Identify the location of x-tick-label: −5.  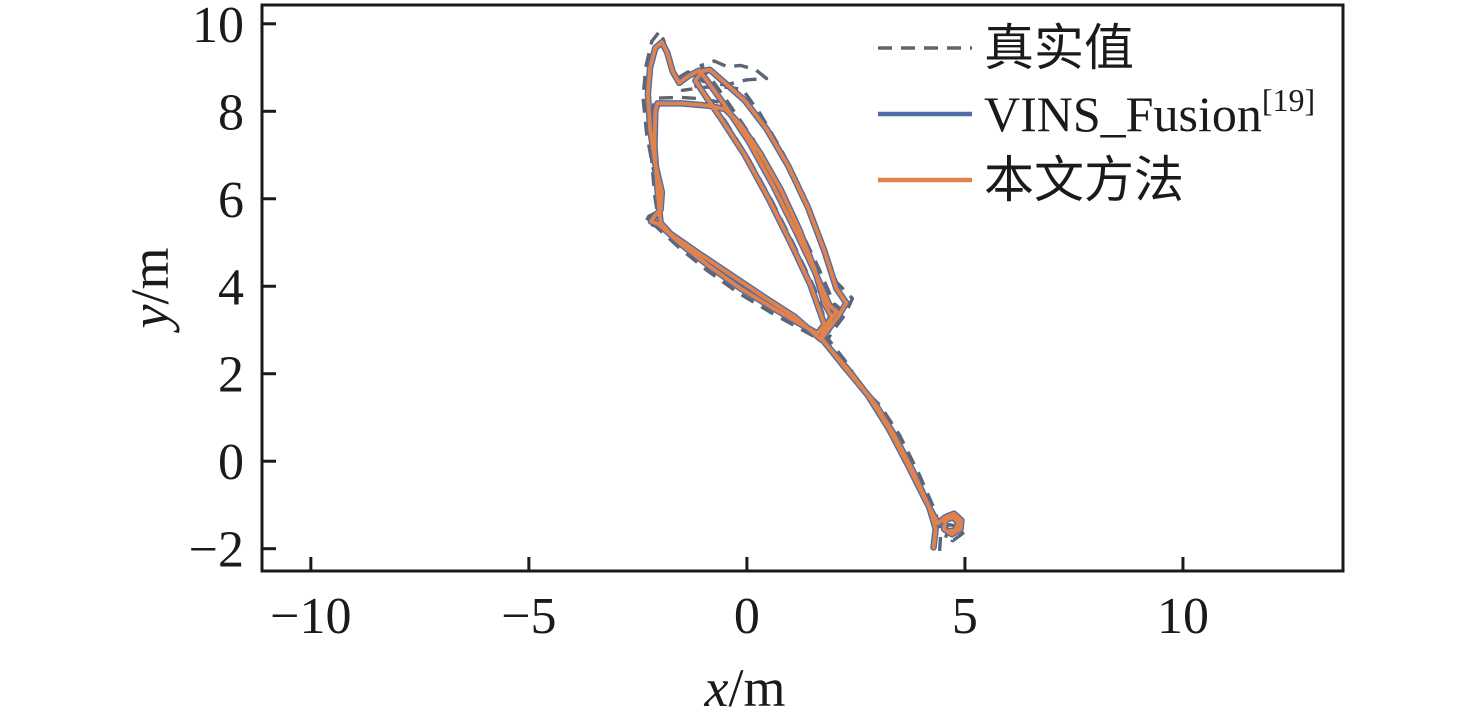
(528, 616).